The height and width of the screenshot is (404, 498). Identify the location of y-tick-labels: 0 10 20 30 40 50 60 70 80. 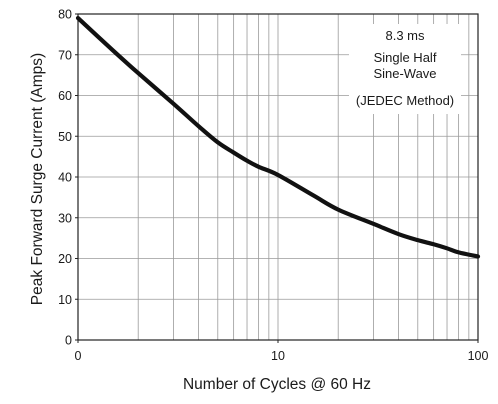
(68, 178).